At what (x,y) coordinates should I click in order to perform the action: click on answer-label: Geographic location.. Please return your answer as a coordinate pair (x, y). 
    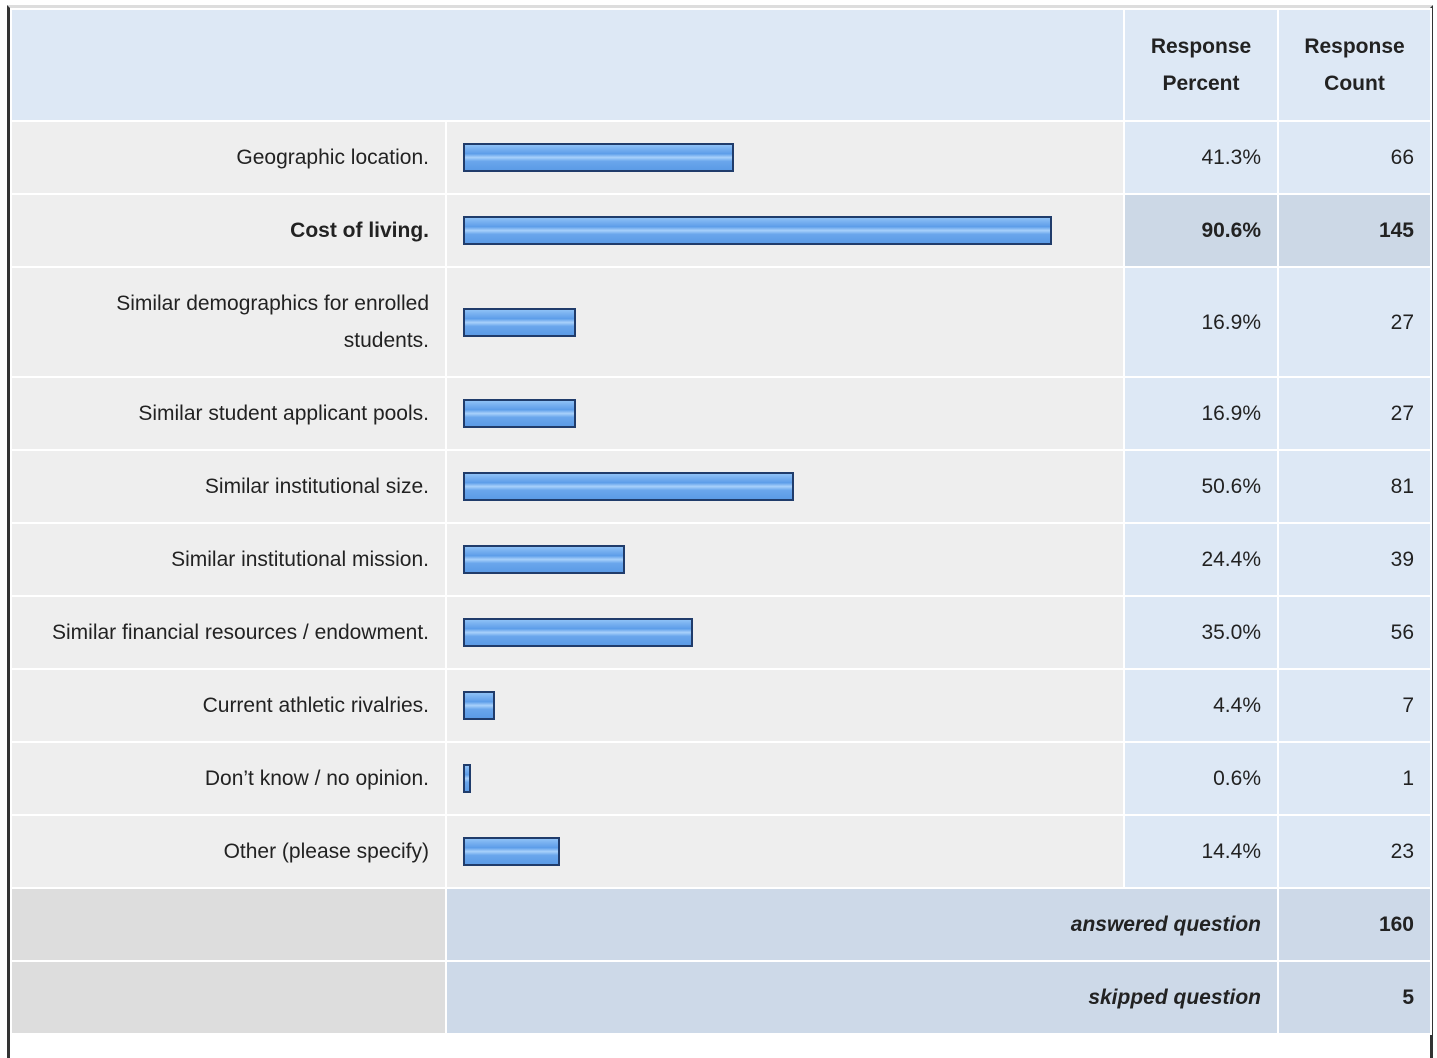
    Looking at the image, I should click on (228, 157).